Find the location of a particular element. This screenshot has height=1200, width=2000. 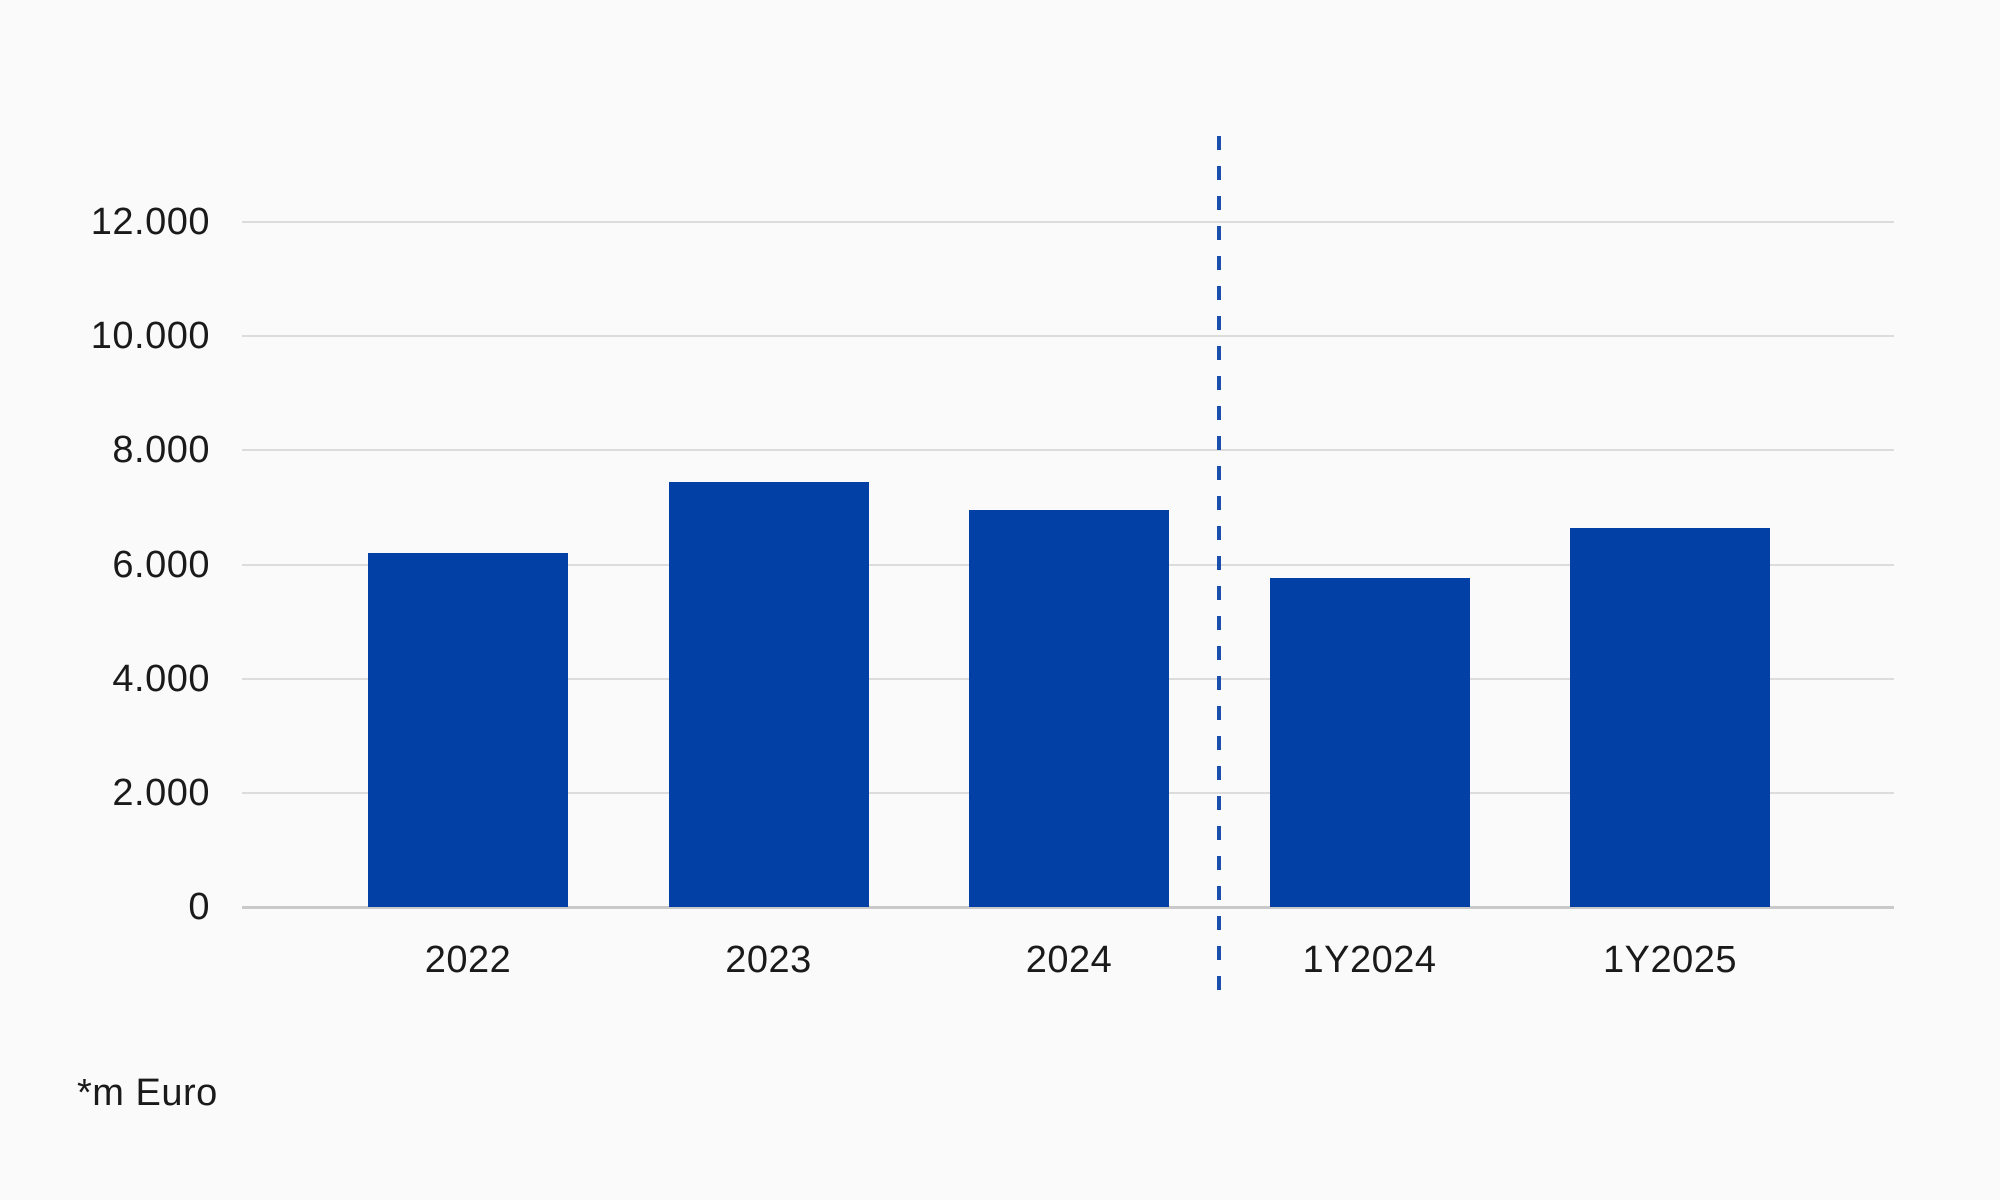

bar-2024 is located at coordinates (1069, 708).